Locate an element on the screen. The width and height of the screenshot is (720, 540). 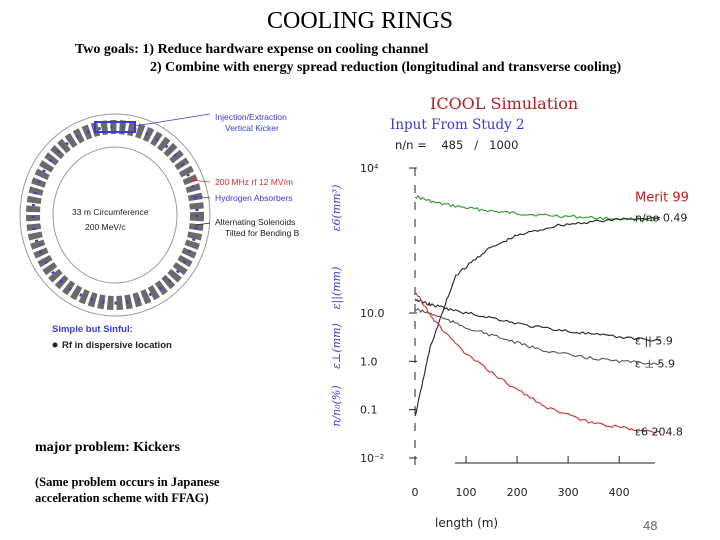
problem-text: major problem: Kickers is located at coordinates (107, 447).